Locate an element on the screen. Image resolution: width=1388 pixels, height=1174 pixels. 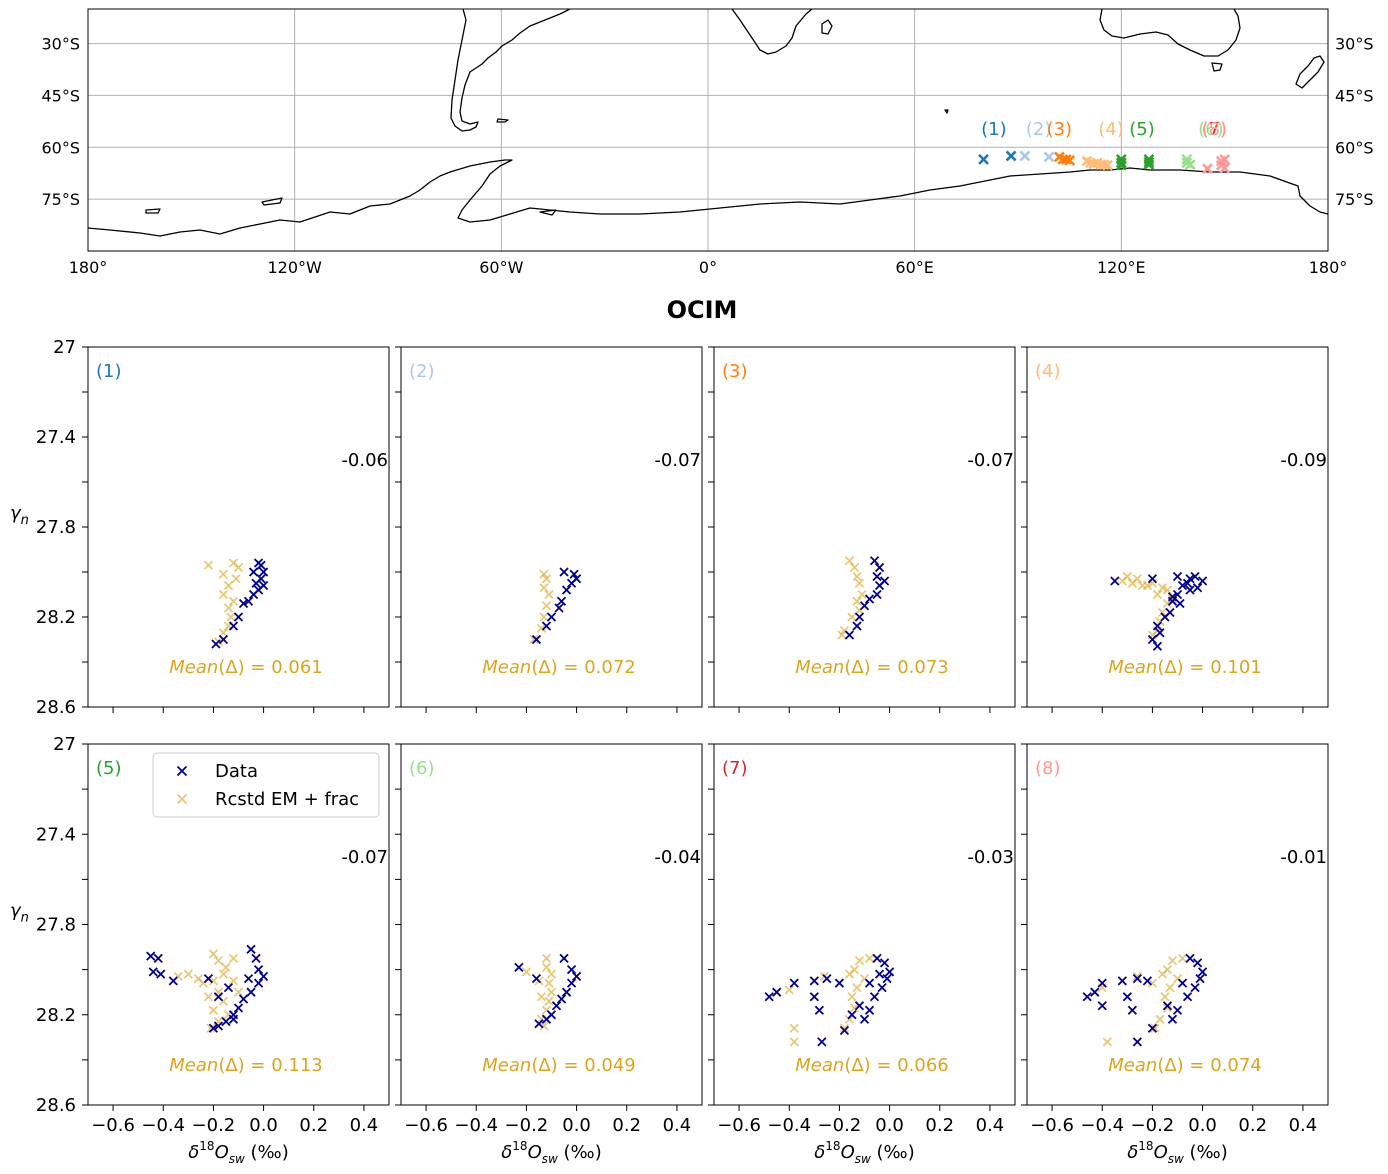
mean-delta-label: Mean(Δ) = 0.074 is located at coordinates (1184, 1065).